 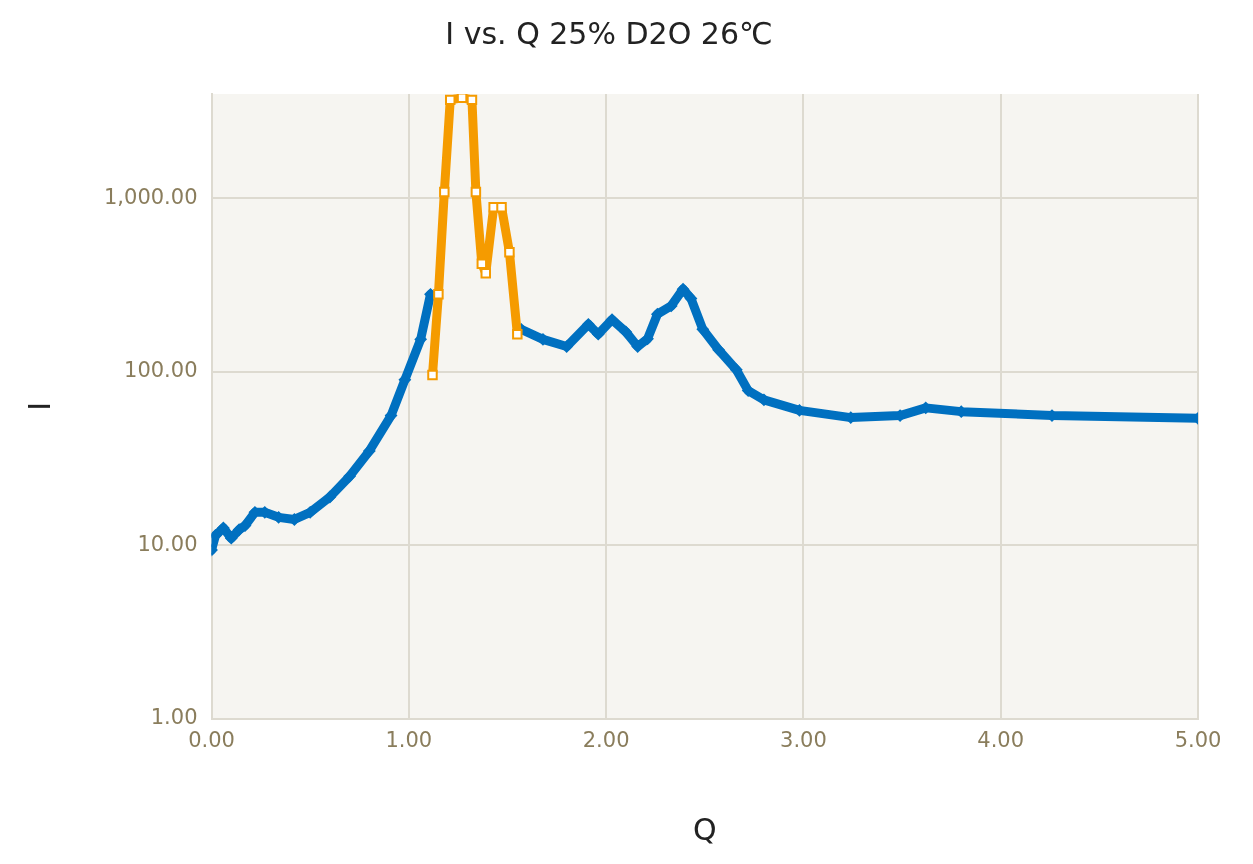 What do you see at coordinates (167, 543) in the screenshot?
I see `y-tick-label: 10.00` at bounding box center [167, 543].